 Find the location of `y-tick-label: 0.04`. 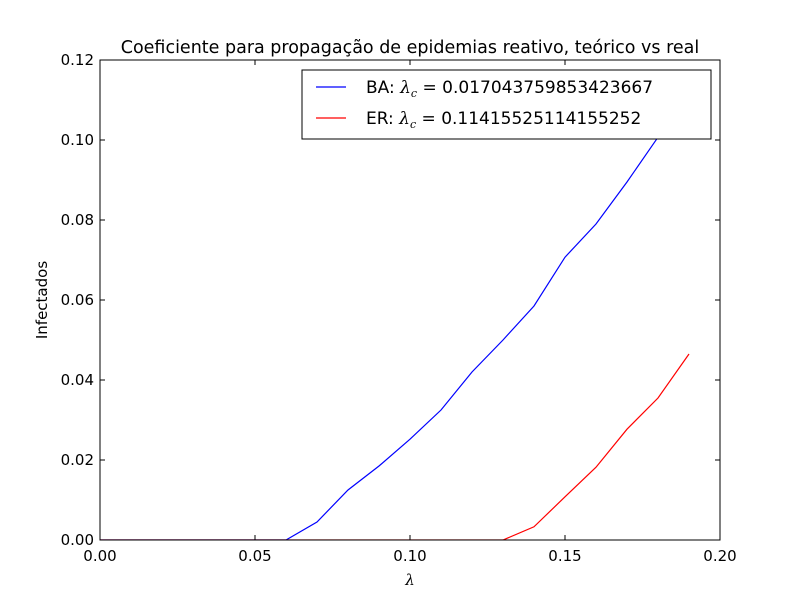

y-tick-label: 0.04 is located at coordinates (77, 380).